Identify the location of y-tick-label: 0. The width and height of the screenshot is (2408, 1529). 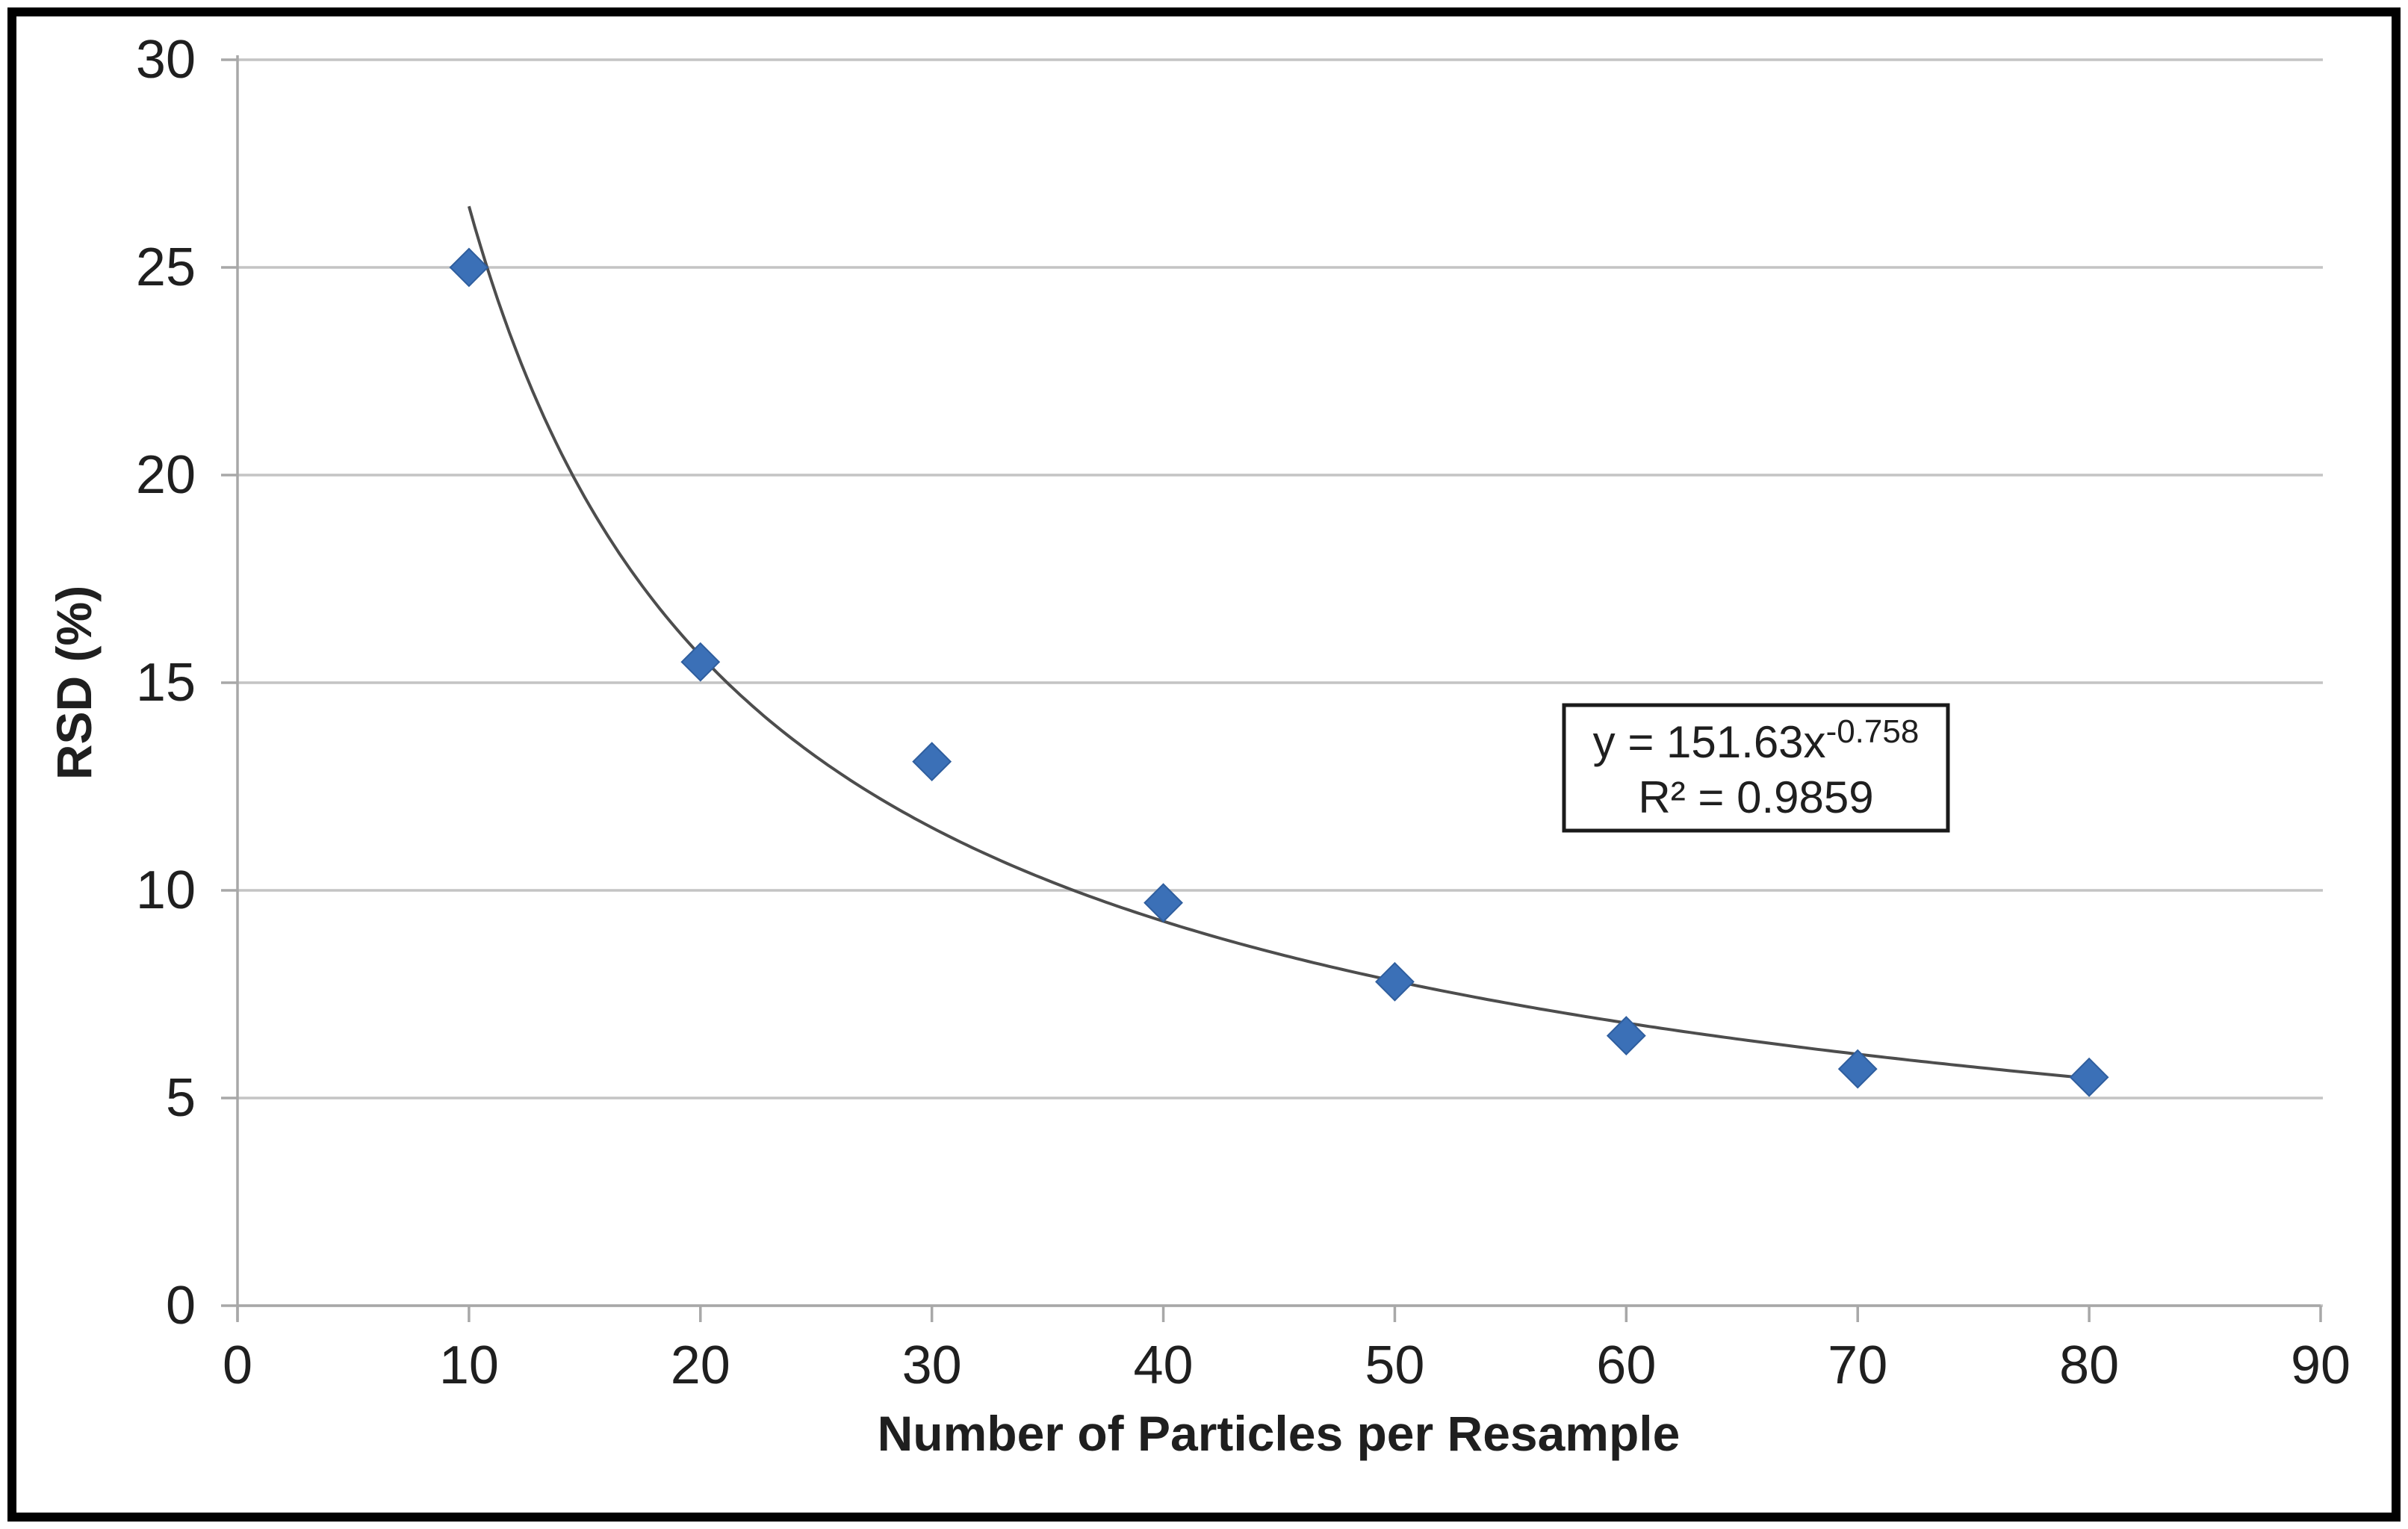
(181, 1306).